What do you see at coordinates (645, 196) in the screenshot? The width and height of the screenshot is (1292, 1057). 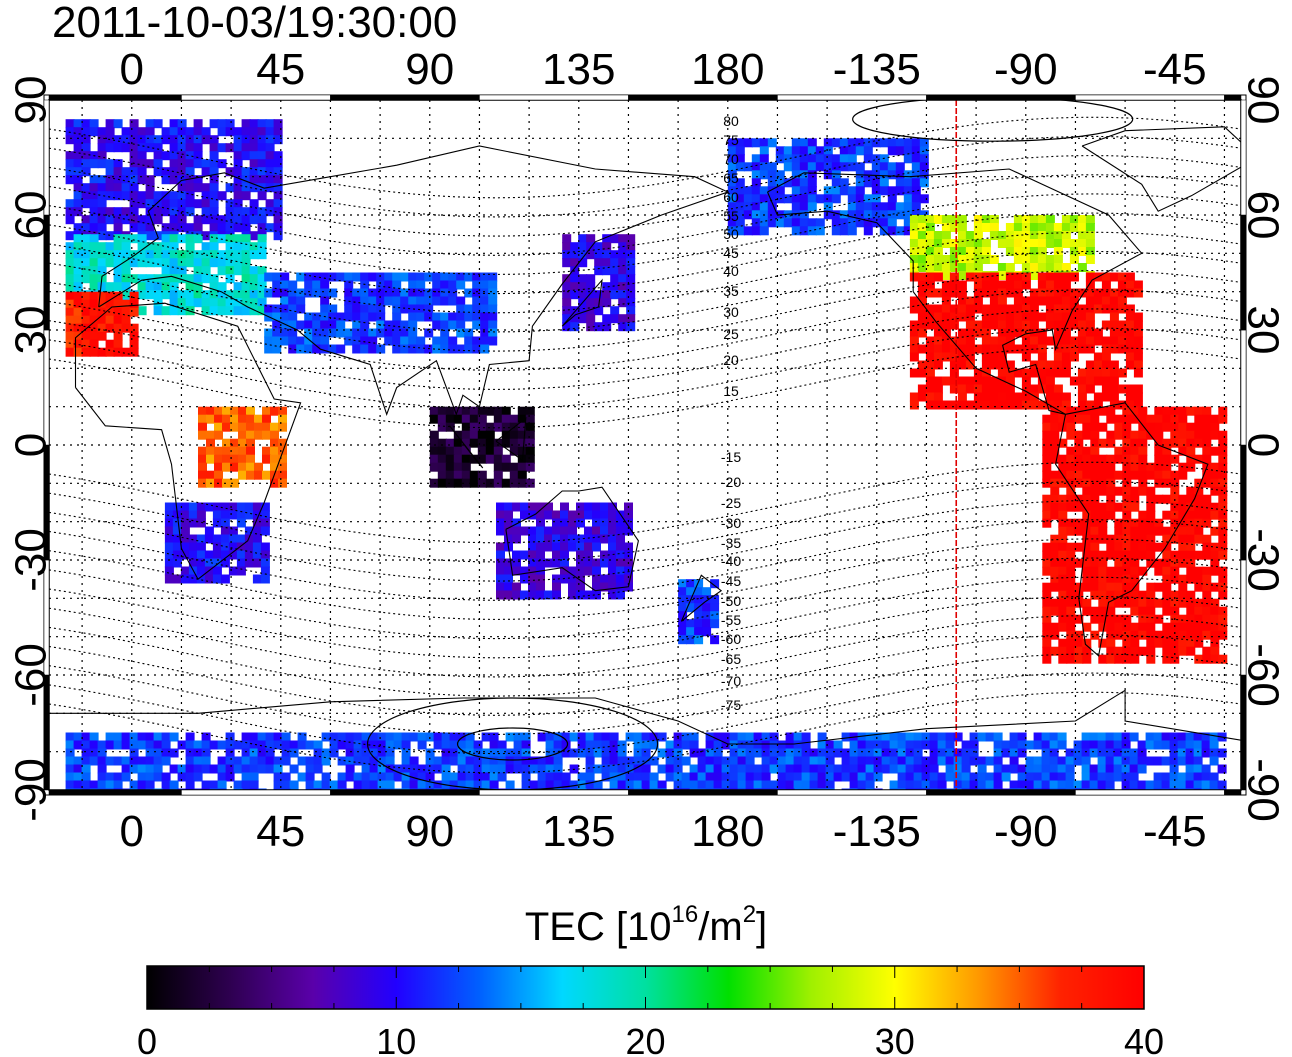 I see `mag-contour` at bounding box center [645, 196].